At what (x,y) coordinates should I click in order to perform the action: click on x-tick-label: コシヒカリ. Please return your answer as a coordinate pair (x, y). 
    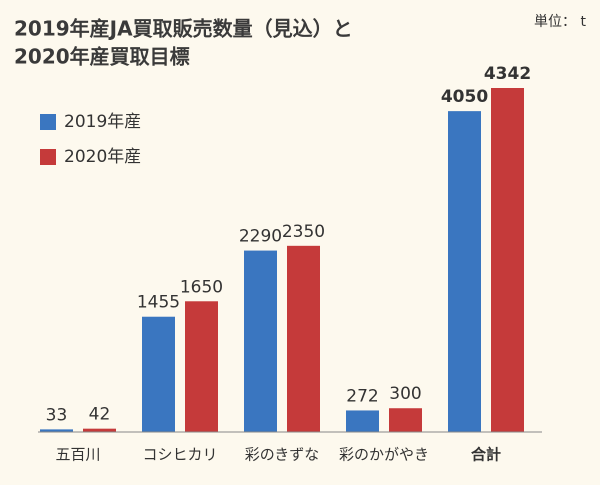
    Looking at the image, I should click on (179, 455).